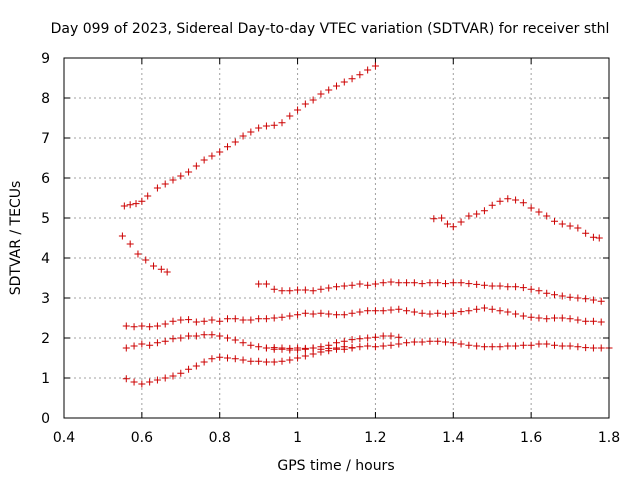  What do you see at coordinates (45, 259) in the screenshot?
I see `y-tick-label: 4` at bounding box center [45, 259].